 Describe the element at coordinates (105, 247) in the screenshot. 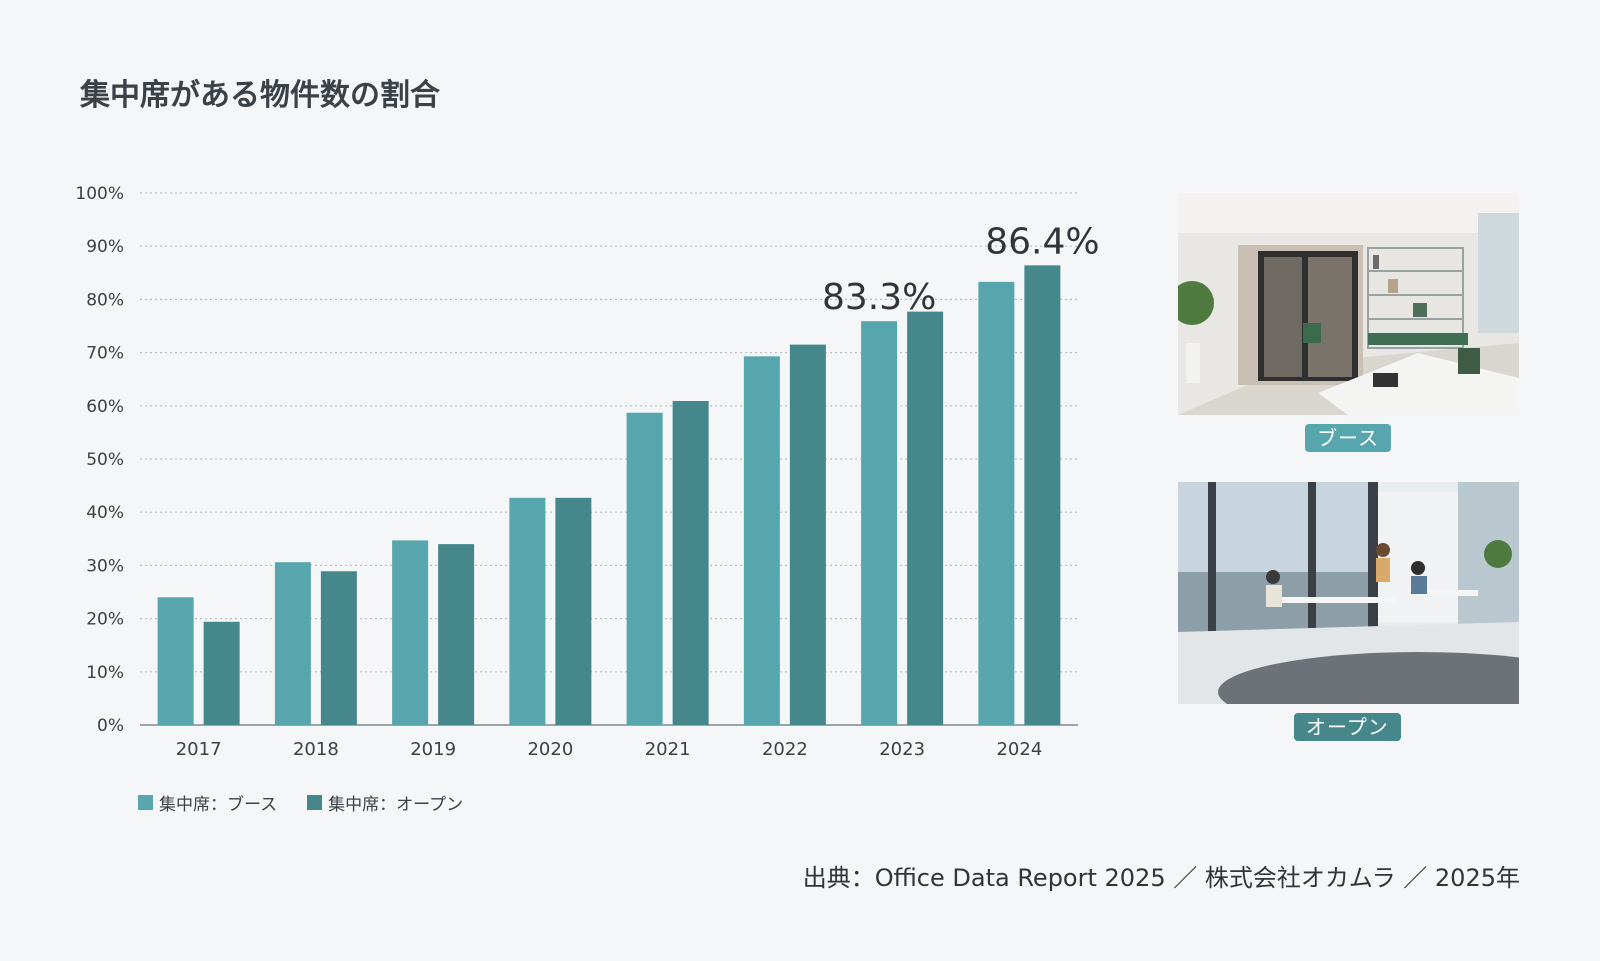

I see `y-tick-label: 90%` at that location.